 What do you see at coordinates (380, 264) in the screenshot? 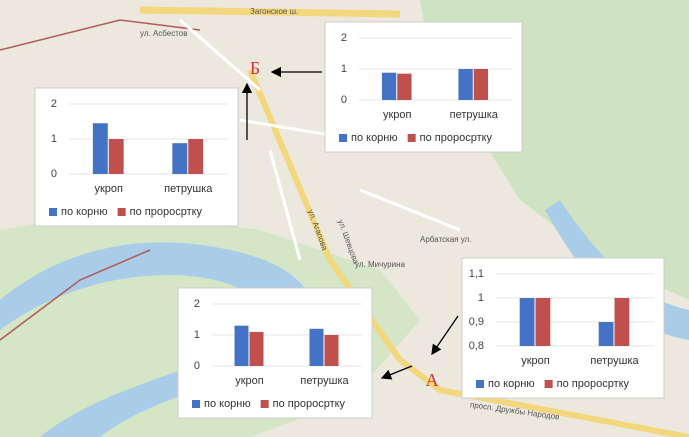
I see `street-label: ул. Мичурина` at bounding box center [380, 264].